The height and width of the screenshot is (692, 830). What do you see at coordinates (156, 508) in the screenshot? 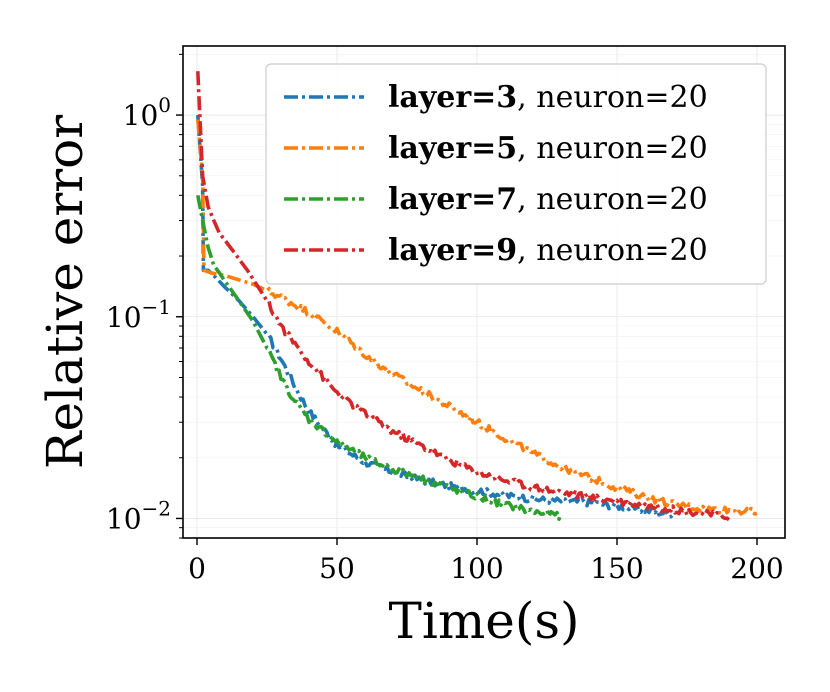
I see `y-tick-exponent: −2` at bounding box center [156, 508].